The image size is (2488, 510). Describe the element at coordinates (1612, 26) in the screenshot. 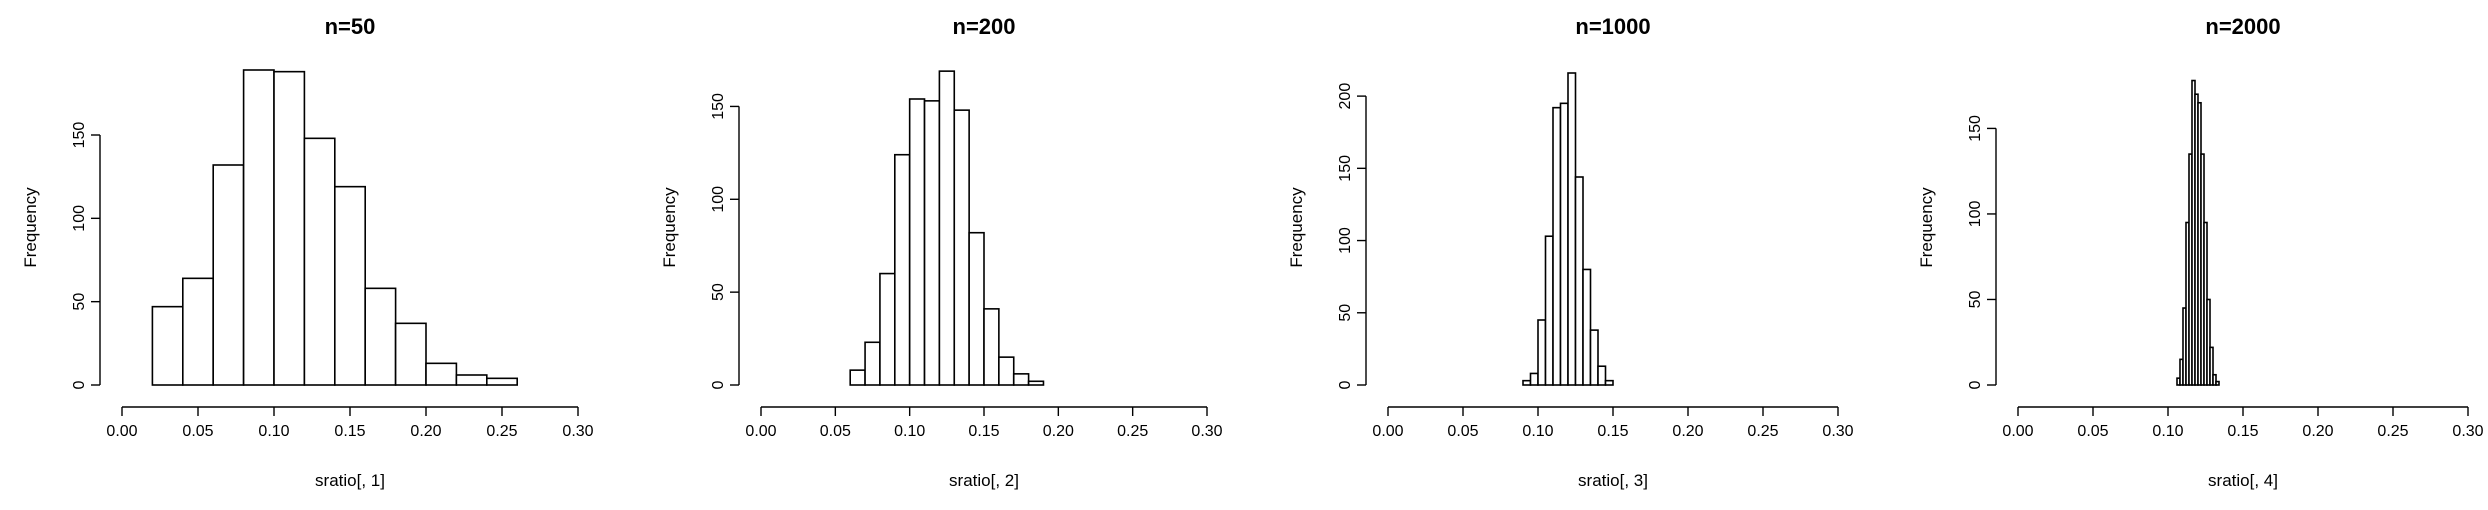

I see `plot-title: n=1000` at that location.